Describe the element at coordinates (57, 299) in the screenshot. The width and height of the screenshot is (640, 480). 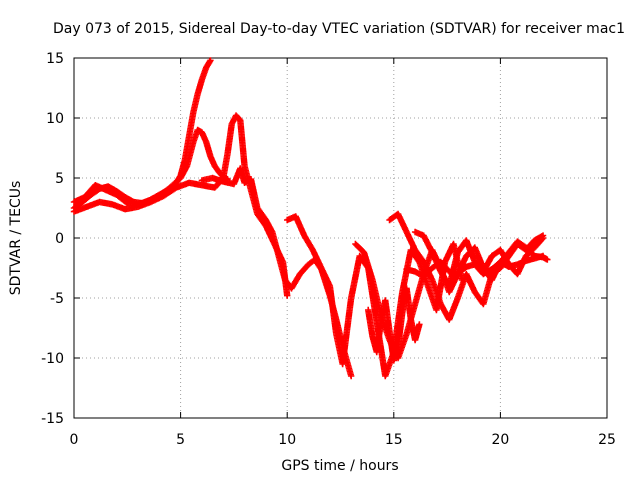
I see `y-tick-label: -5` at that location.